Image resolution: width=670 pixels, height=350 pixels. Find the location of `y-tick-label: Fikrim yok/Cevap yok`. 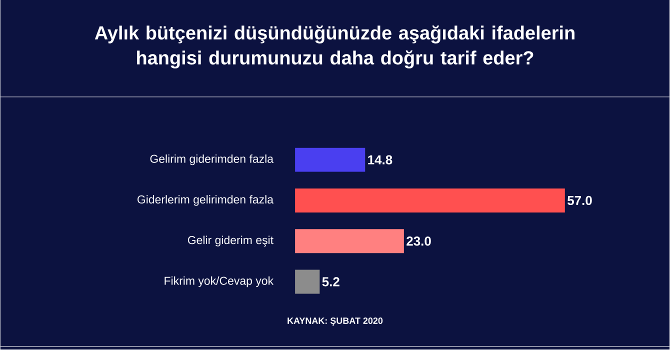

y-tick-label: Fikrim yok/Cevap yok is located at coordinates (219, 282).